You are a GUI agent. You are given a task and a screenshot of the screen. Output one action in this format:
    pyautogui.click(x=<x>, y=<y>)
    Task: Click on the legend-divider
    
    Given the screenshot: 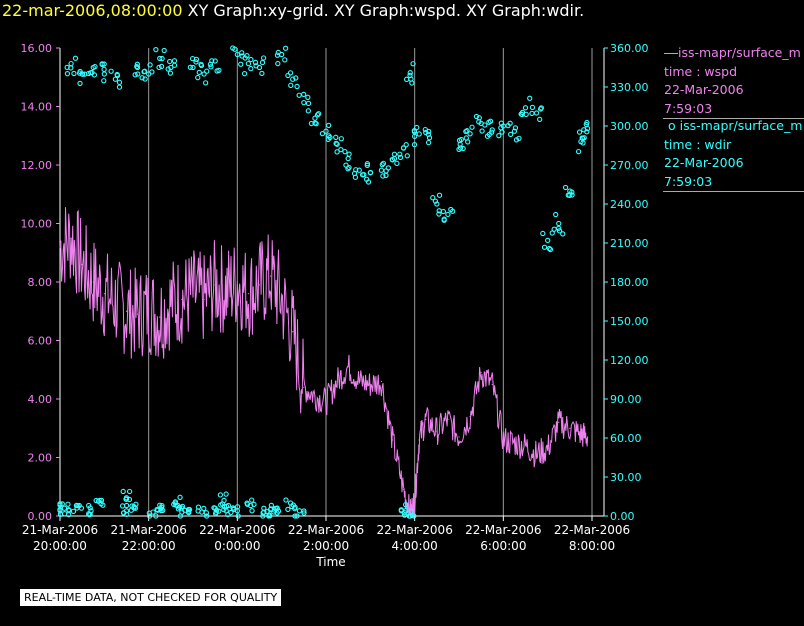 What is the action you would take?
    pyautogui.click(x=733, y=191)
    